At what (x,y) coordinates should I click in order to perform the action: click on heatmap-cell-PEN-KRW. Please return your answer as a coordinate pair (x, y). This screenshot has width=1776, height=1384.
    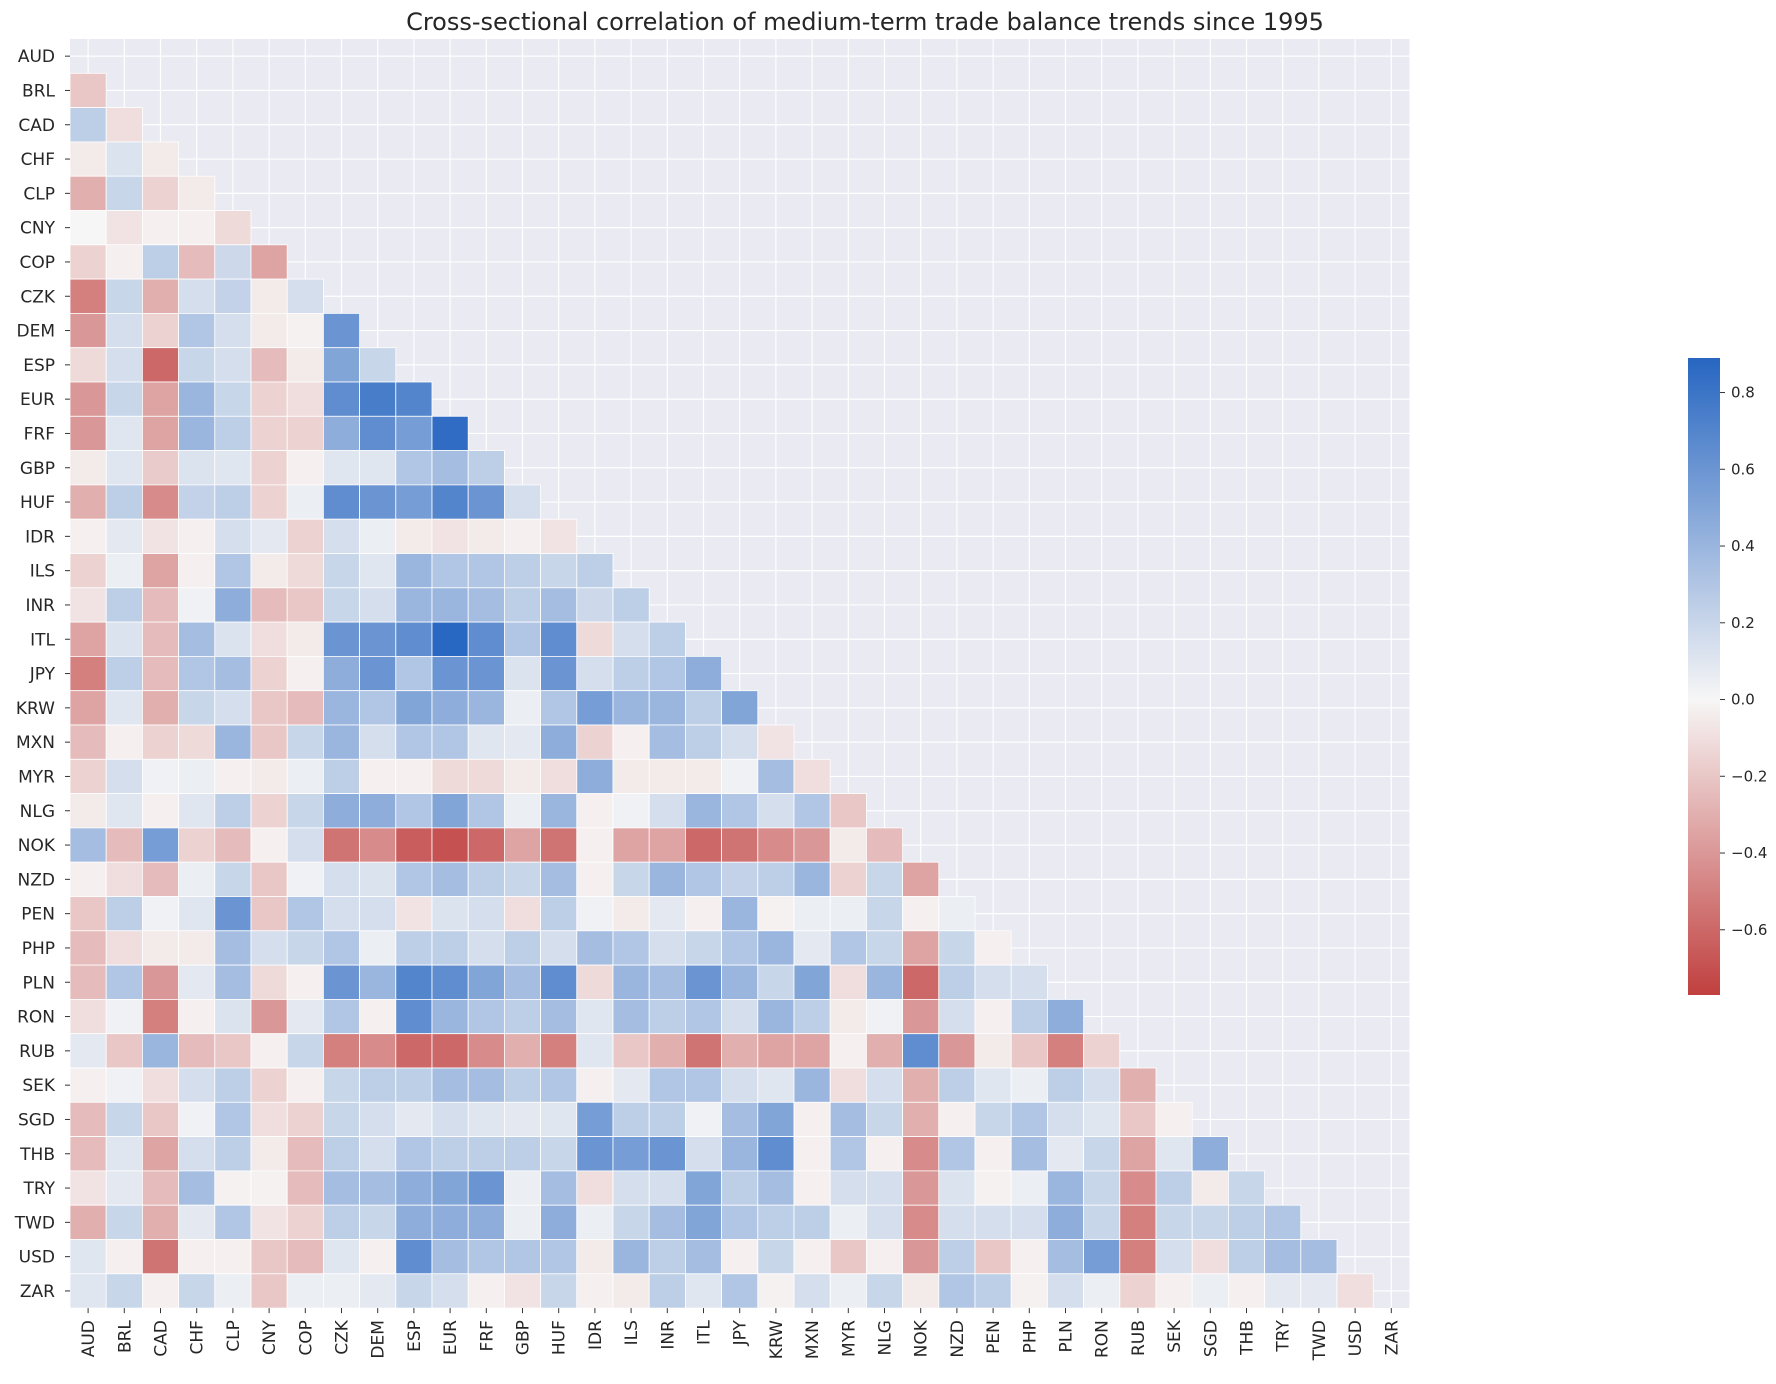
    Looking at the image, I should click on (776, 914).